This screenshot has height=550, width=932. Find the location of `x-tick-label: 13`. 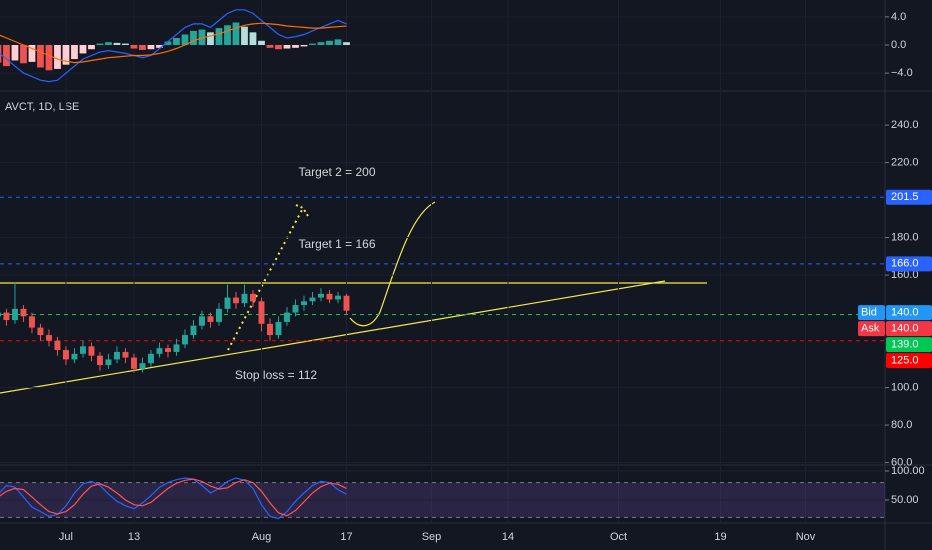

x-tick-label: 13 is located at coordinates (134, 537).